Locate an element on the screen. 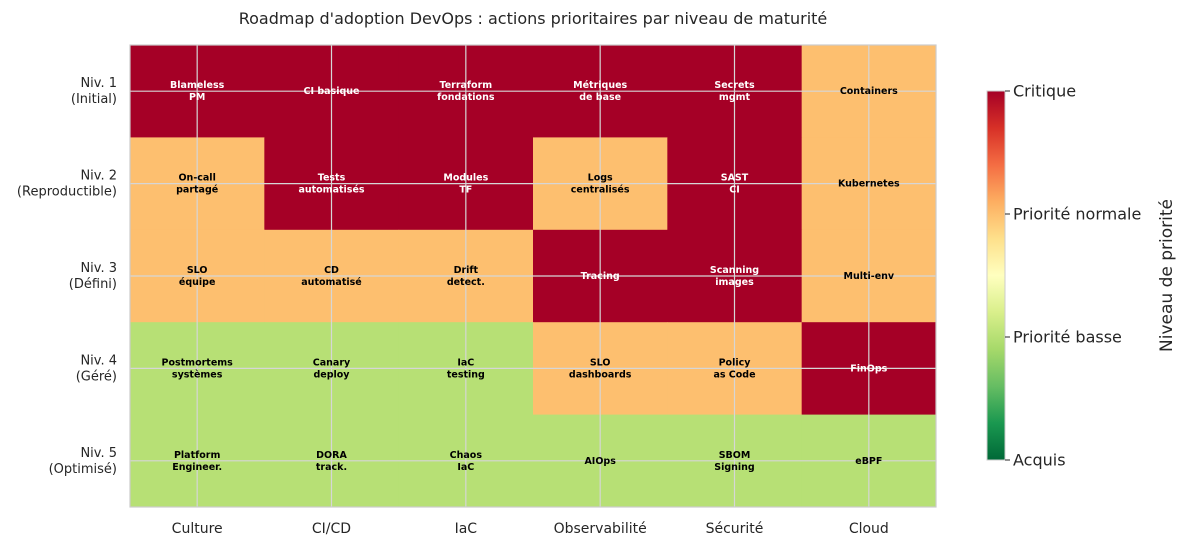 The width and height of the screenshot is (1187, 545). cell-label: Terraform fondations is located at coordinates (466, 91).